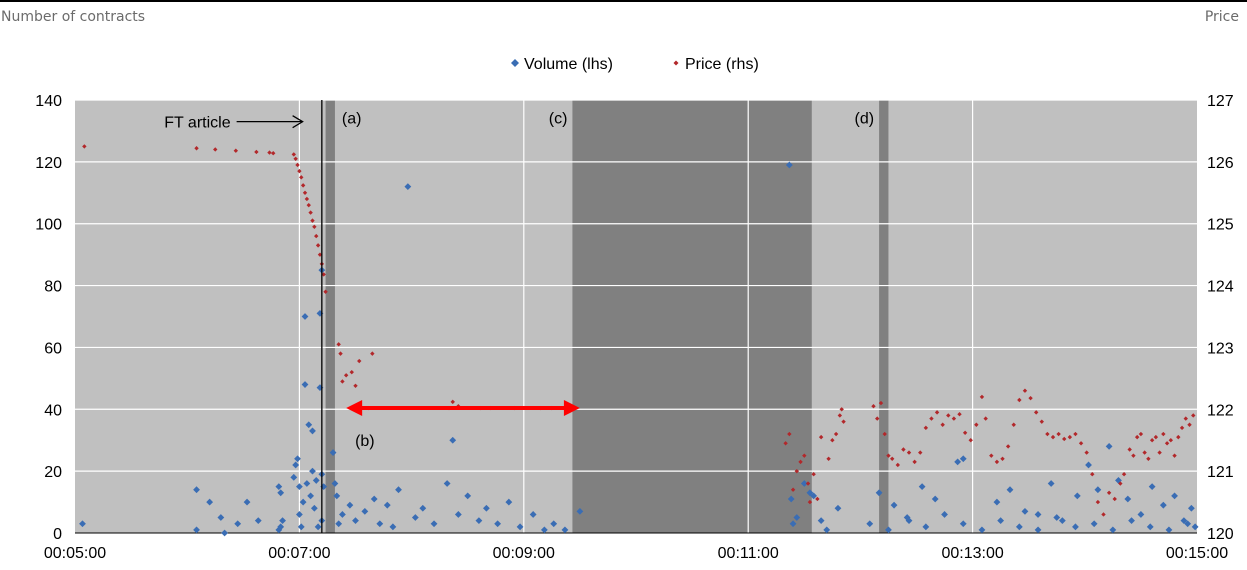  What do you see at coordinates (1197, 553) in the screenshot?
I see `x-tick-label: 00:15:00` at bounding box center [1197, 553].